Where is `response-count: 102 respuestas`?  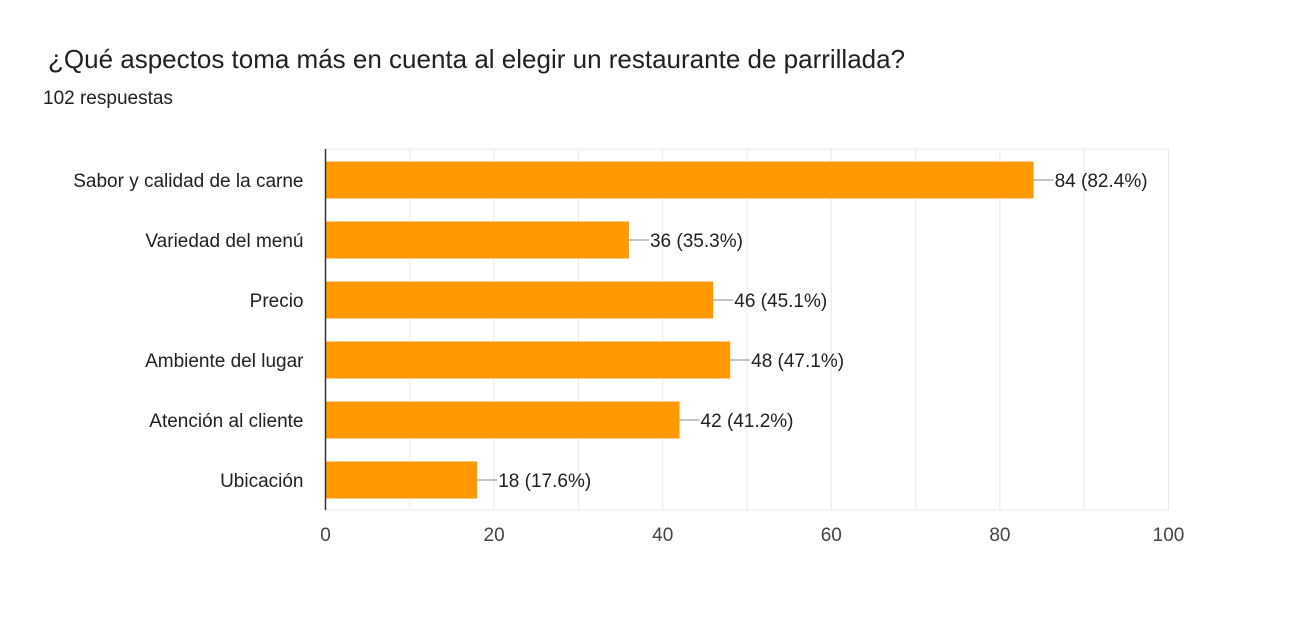 response-count: 102 respuestas is located at coordinates (108, 98).